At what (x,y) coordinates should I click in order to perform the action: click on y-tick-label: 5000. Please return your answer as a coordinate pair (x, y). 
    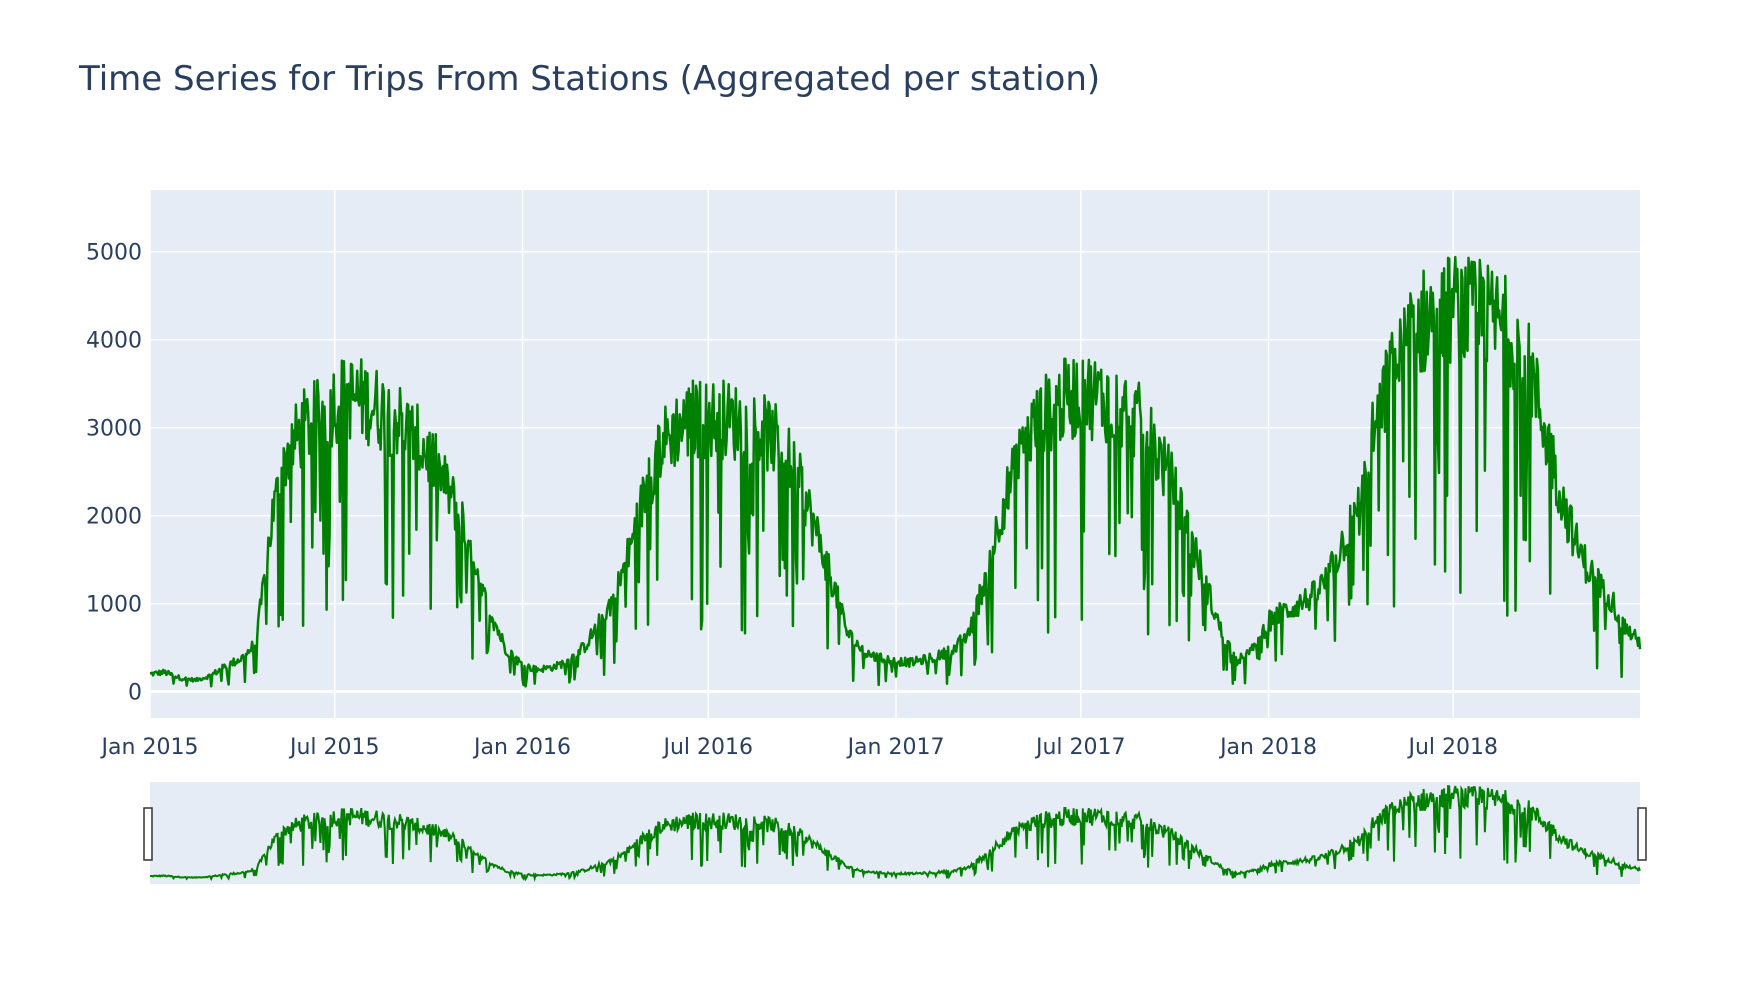
    Looking at the image, I should click on (114, 253).